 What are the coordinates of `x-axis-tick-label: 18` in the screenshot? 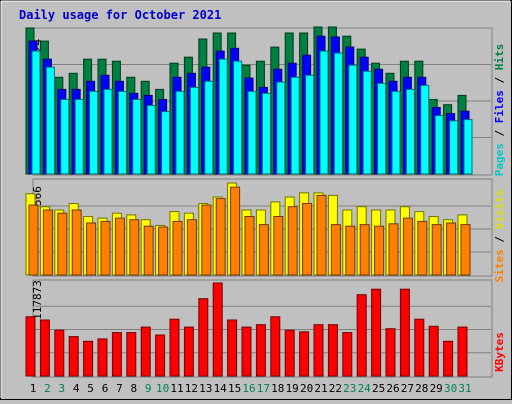 It's located at (277, 388).